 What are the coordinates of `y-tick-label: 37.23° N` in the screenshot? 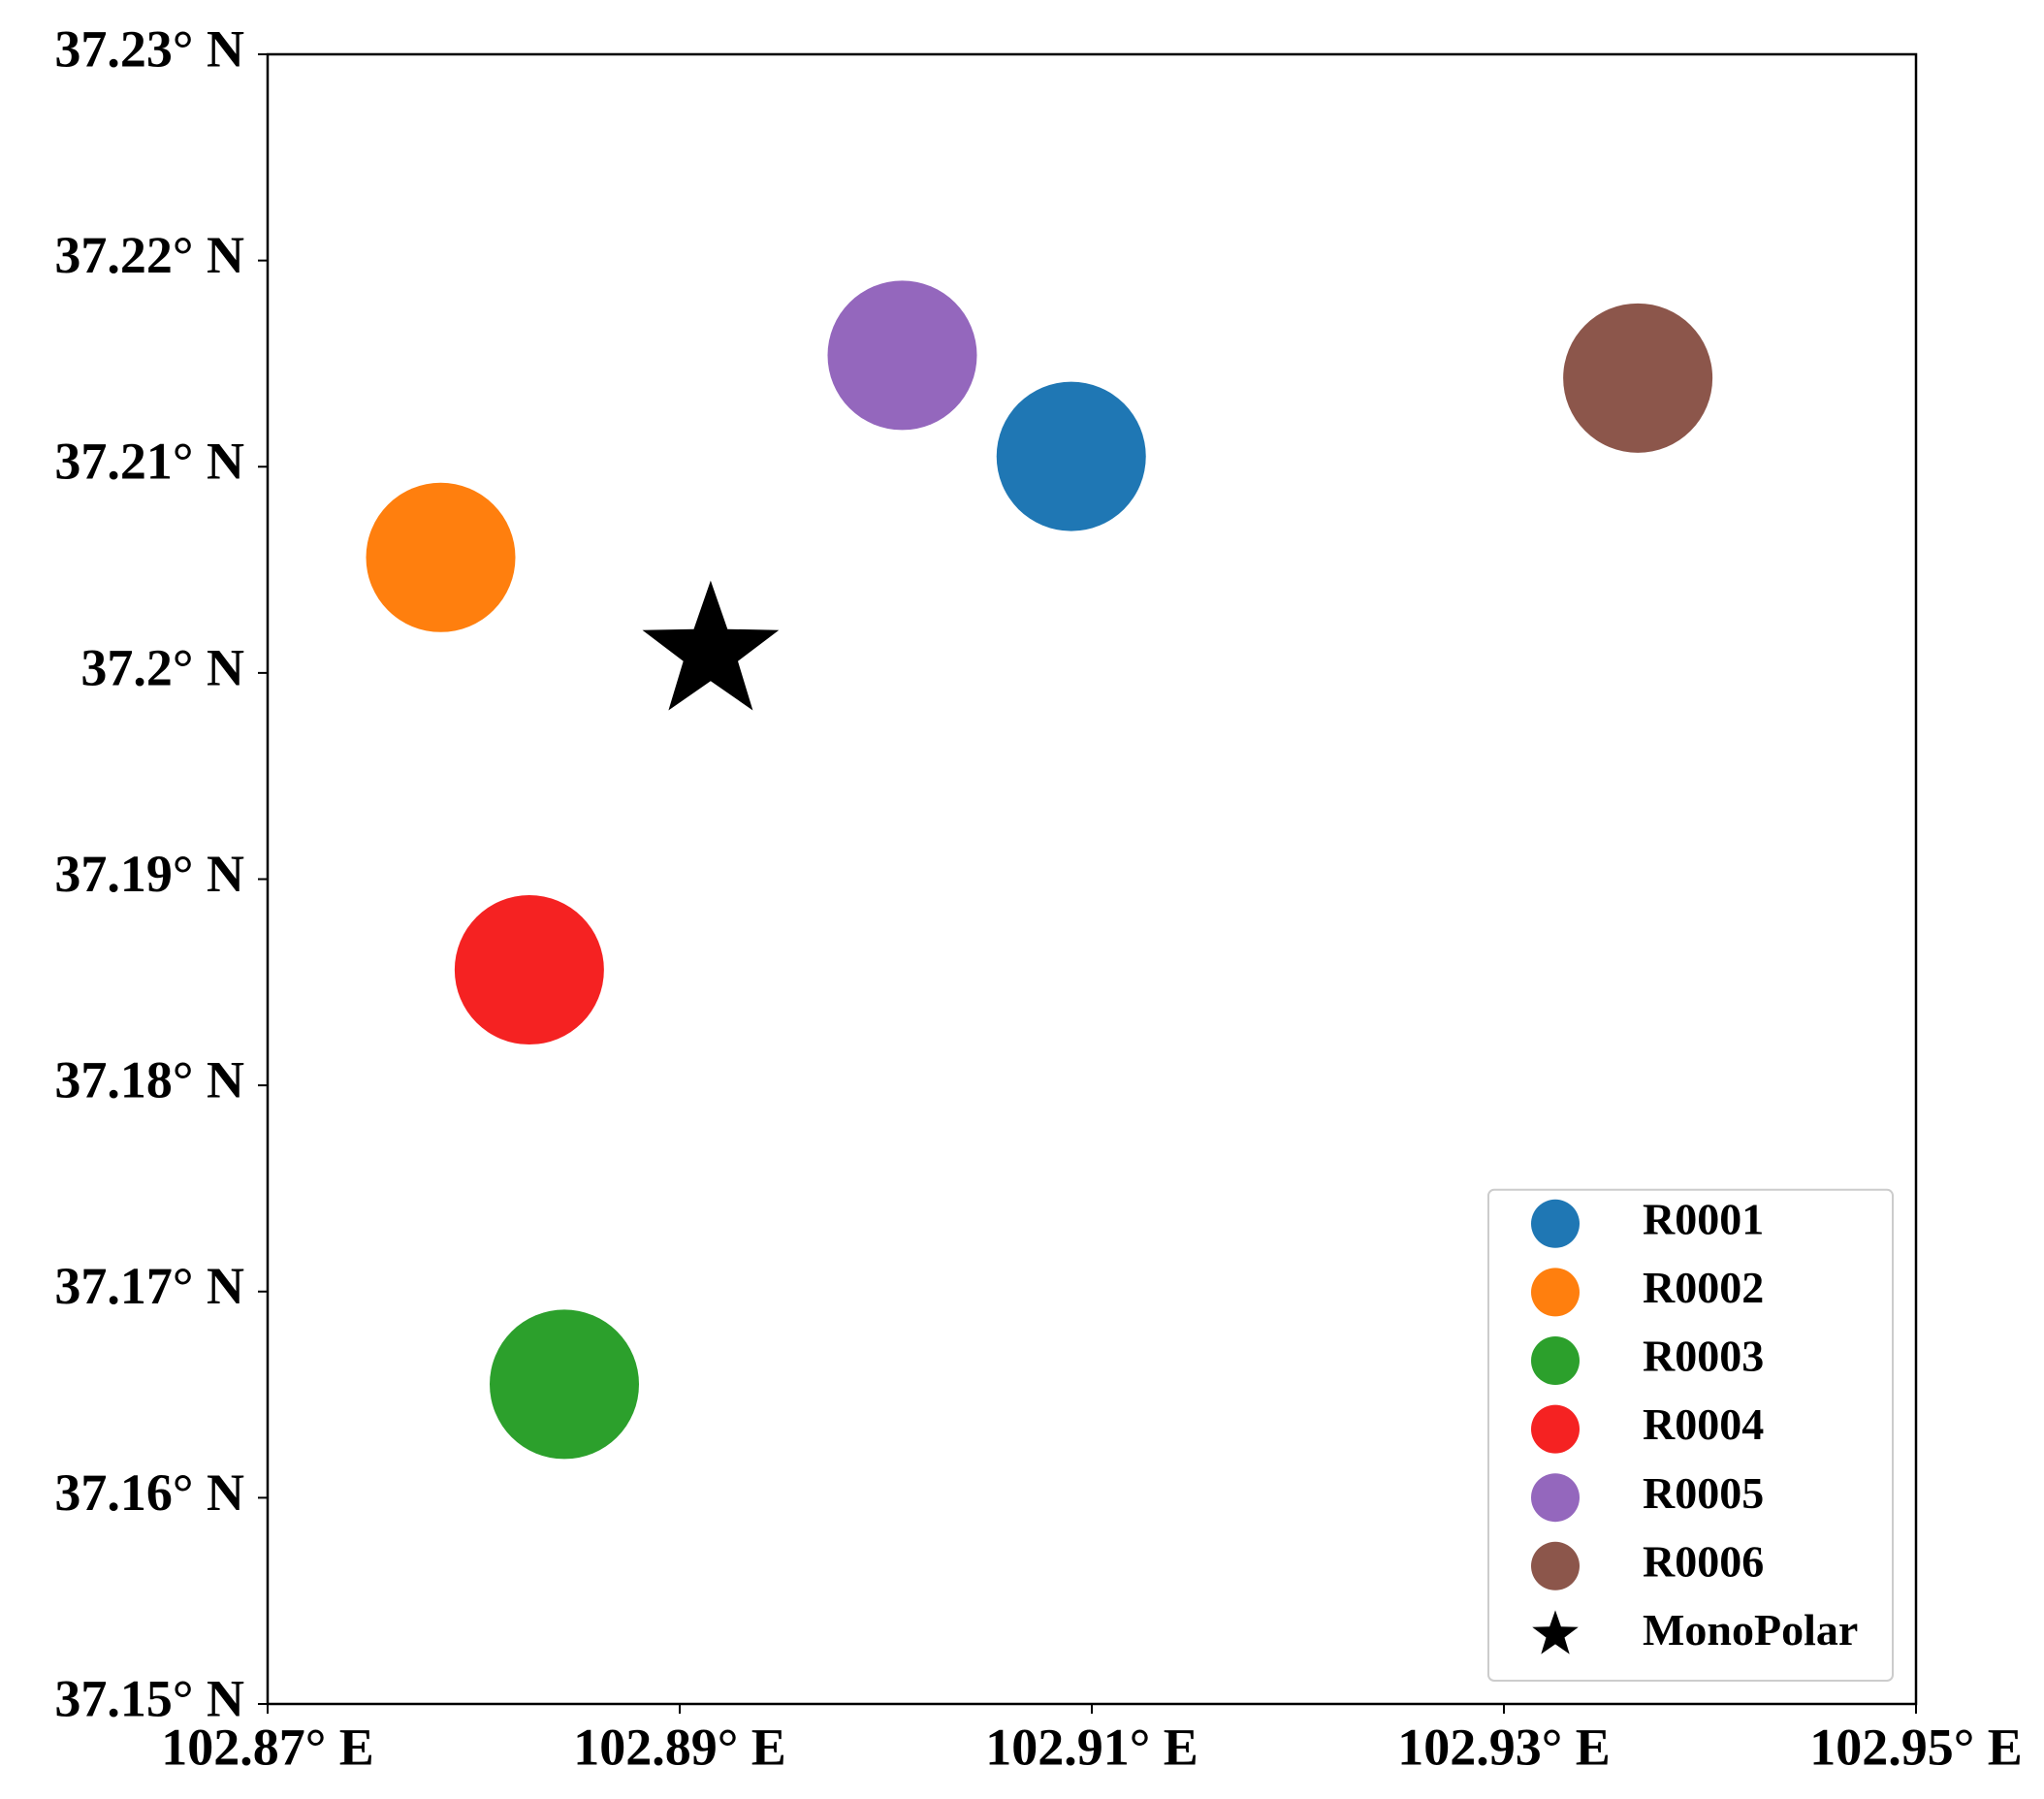 It's located at (149, 48).